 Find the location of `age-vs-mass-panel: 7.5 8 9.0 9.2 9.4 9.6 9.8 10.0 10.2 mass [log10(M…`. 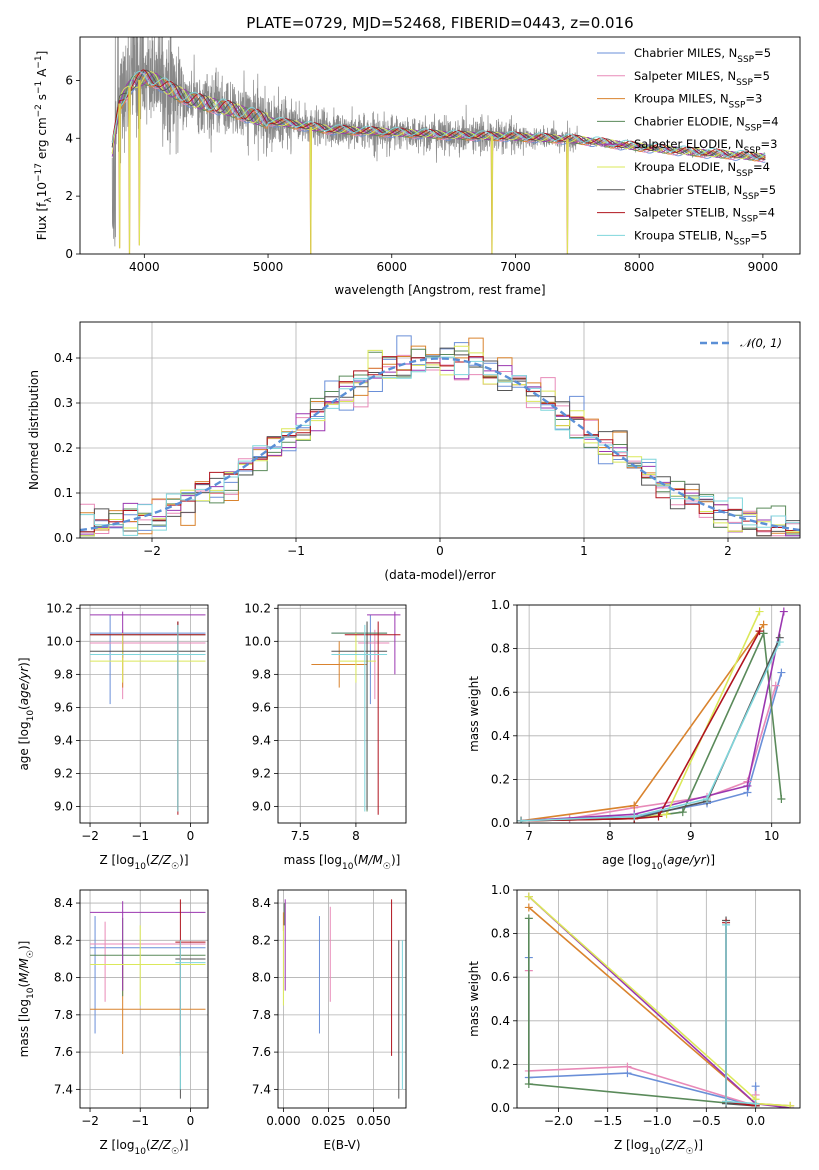

age-vs-mass-panel: 7.5 8 9.0 9.2 9.4 9.6 9.8 10.0 10.2 mass [log10(M… is located at coordinates (325, 736).